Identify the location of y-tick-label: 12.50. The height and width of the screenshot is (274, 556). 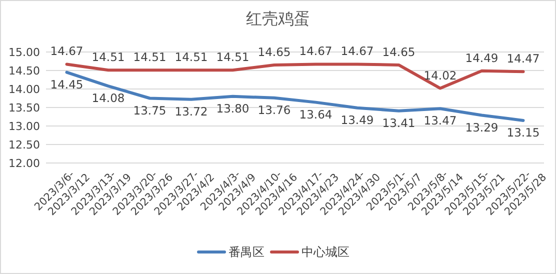
(24, 145).